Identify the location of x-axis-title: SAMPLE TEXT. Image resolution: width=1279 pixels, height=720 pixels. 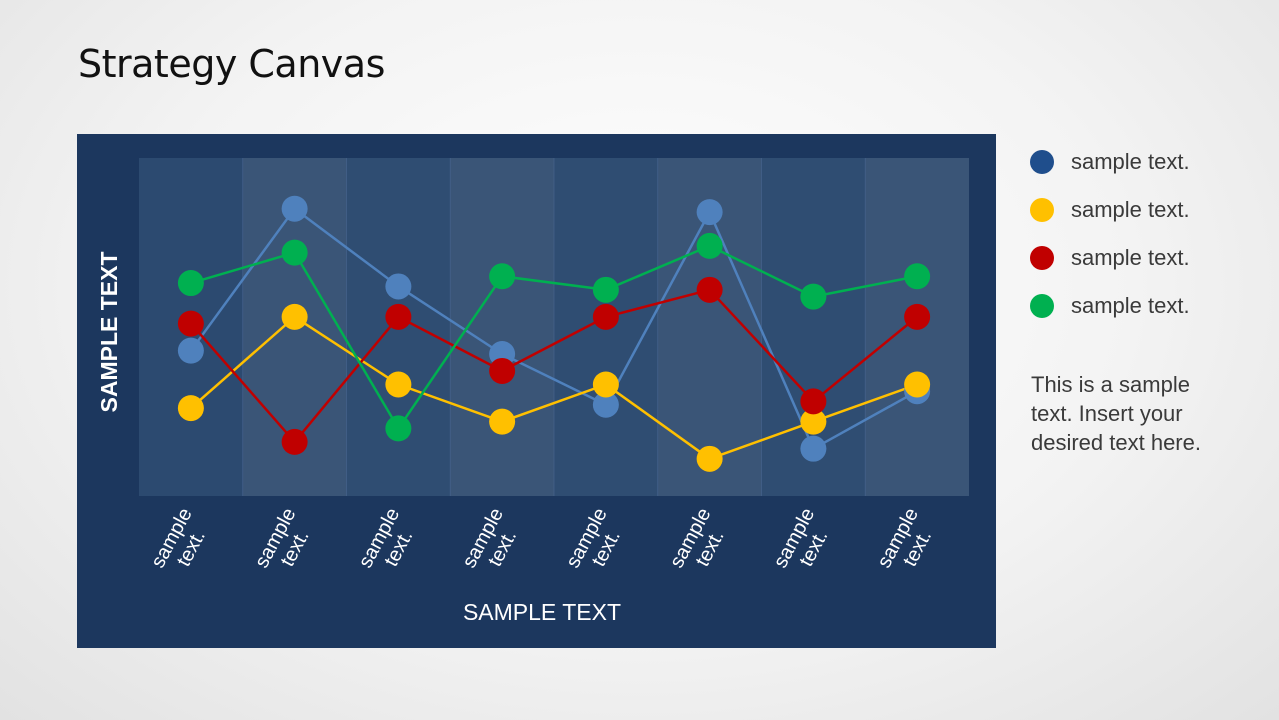
(542, 612).